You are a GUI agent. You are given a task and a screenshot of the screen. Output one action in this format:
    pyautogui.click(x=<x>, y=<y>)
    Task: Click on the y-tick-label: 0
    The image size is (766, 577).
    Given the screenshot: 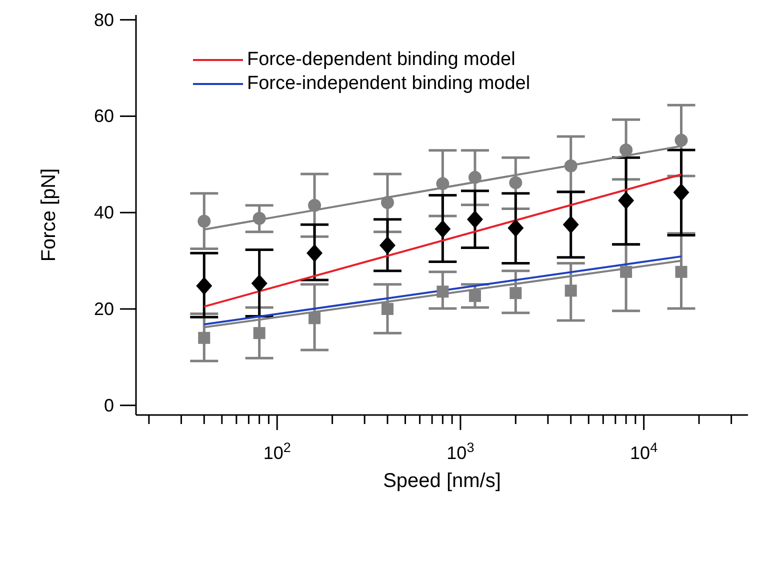 What is the action you would take?
    pyautogui.click(x=109, y=405)
    